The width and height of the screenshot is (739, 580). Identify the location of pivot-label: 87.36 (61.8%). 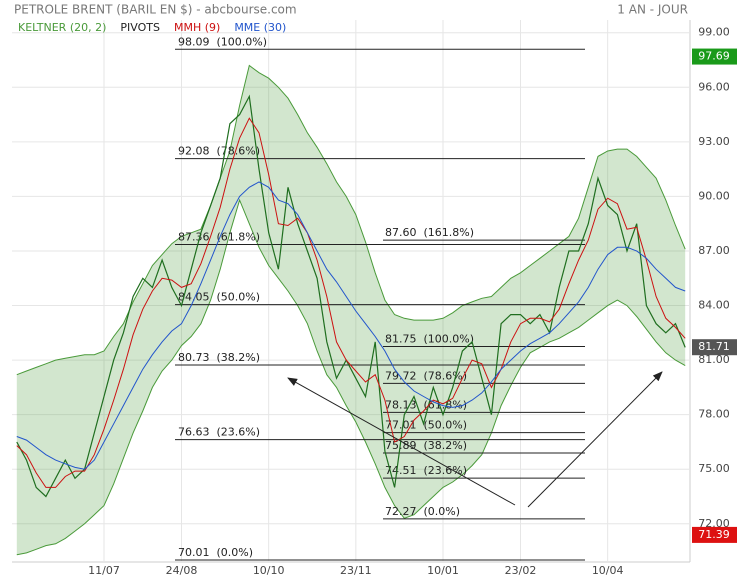
(219, 236).